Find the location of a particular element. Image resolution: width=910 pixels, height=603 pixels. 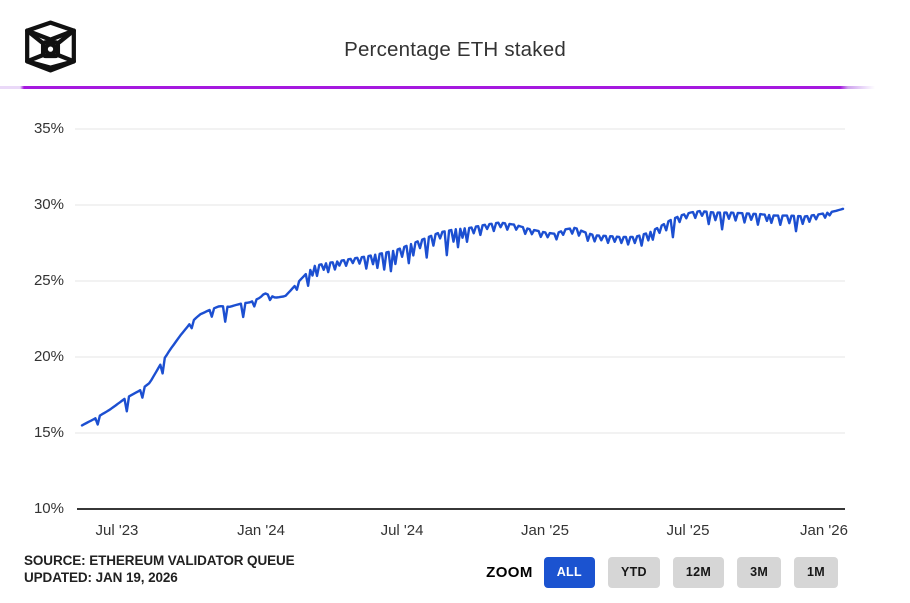

zoom-button-group: ALL YTD 12M 3M 1M is located at coordinates (690, 572).